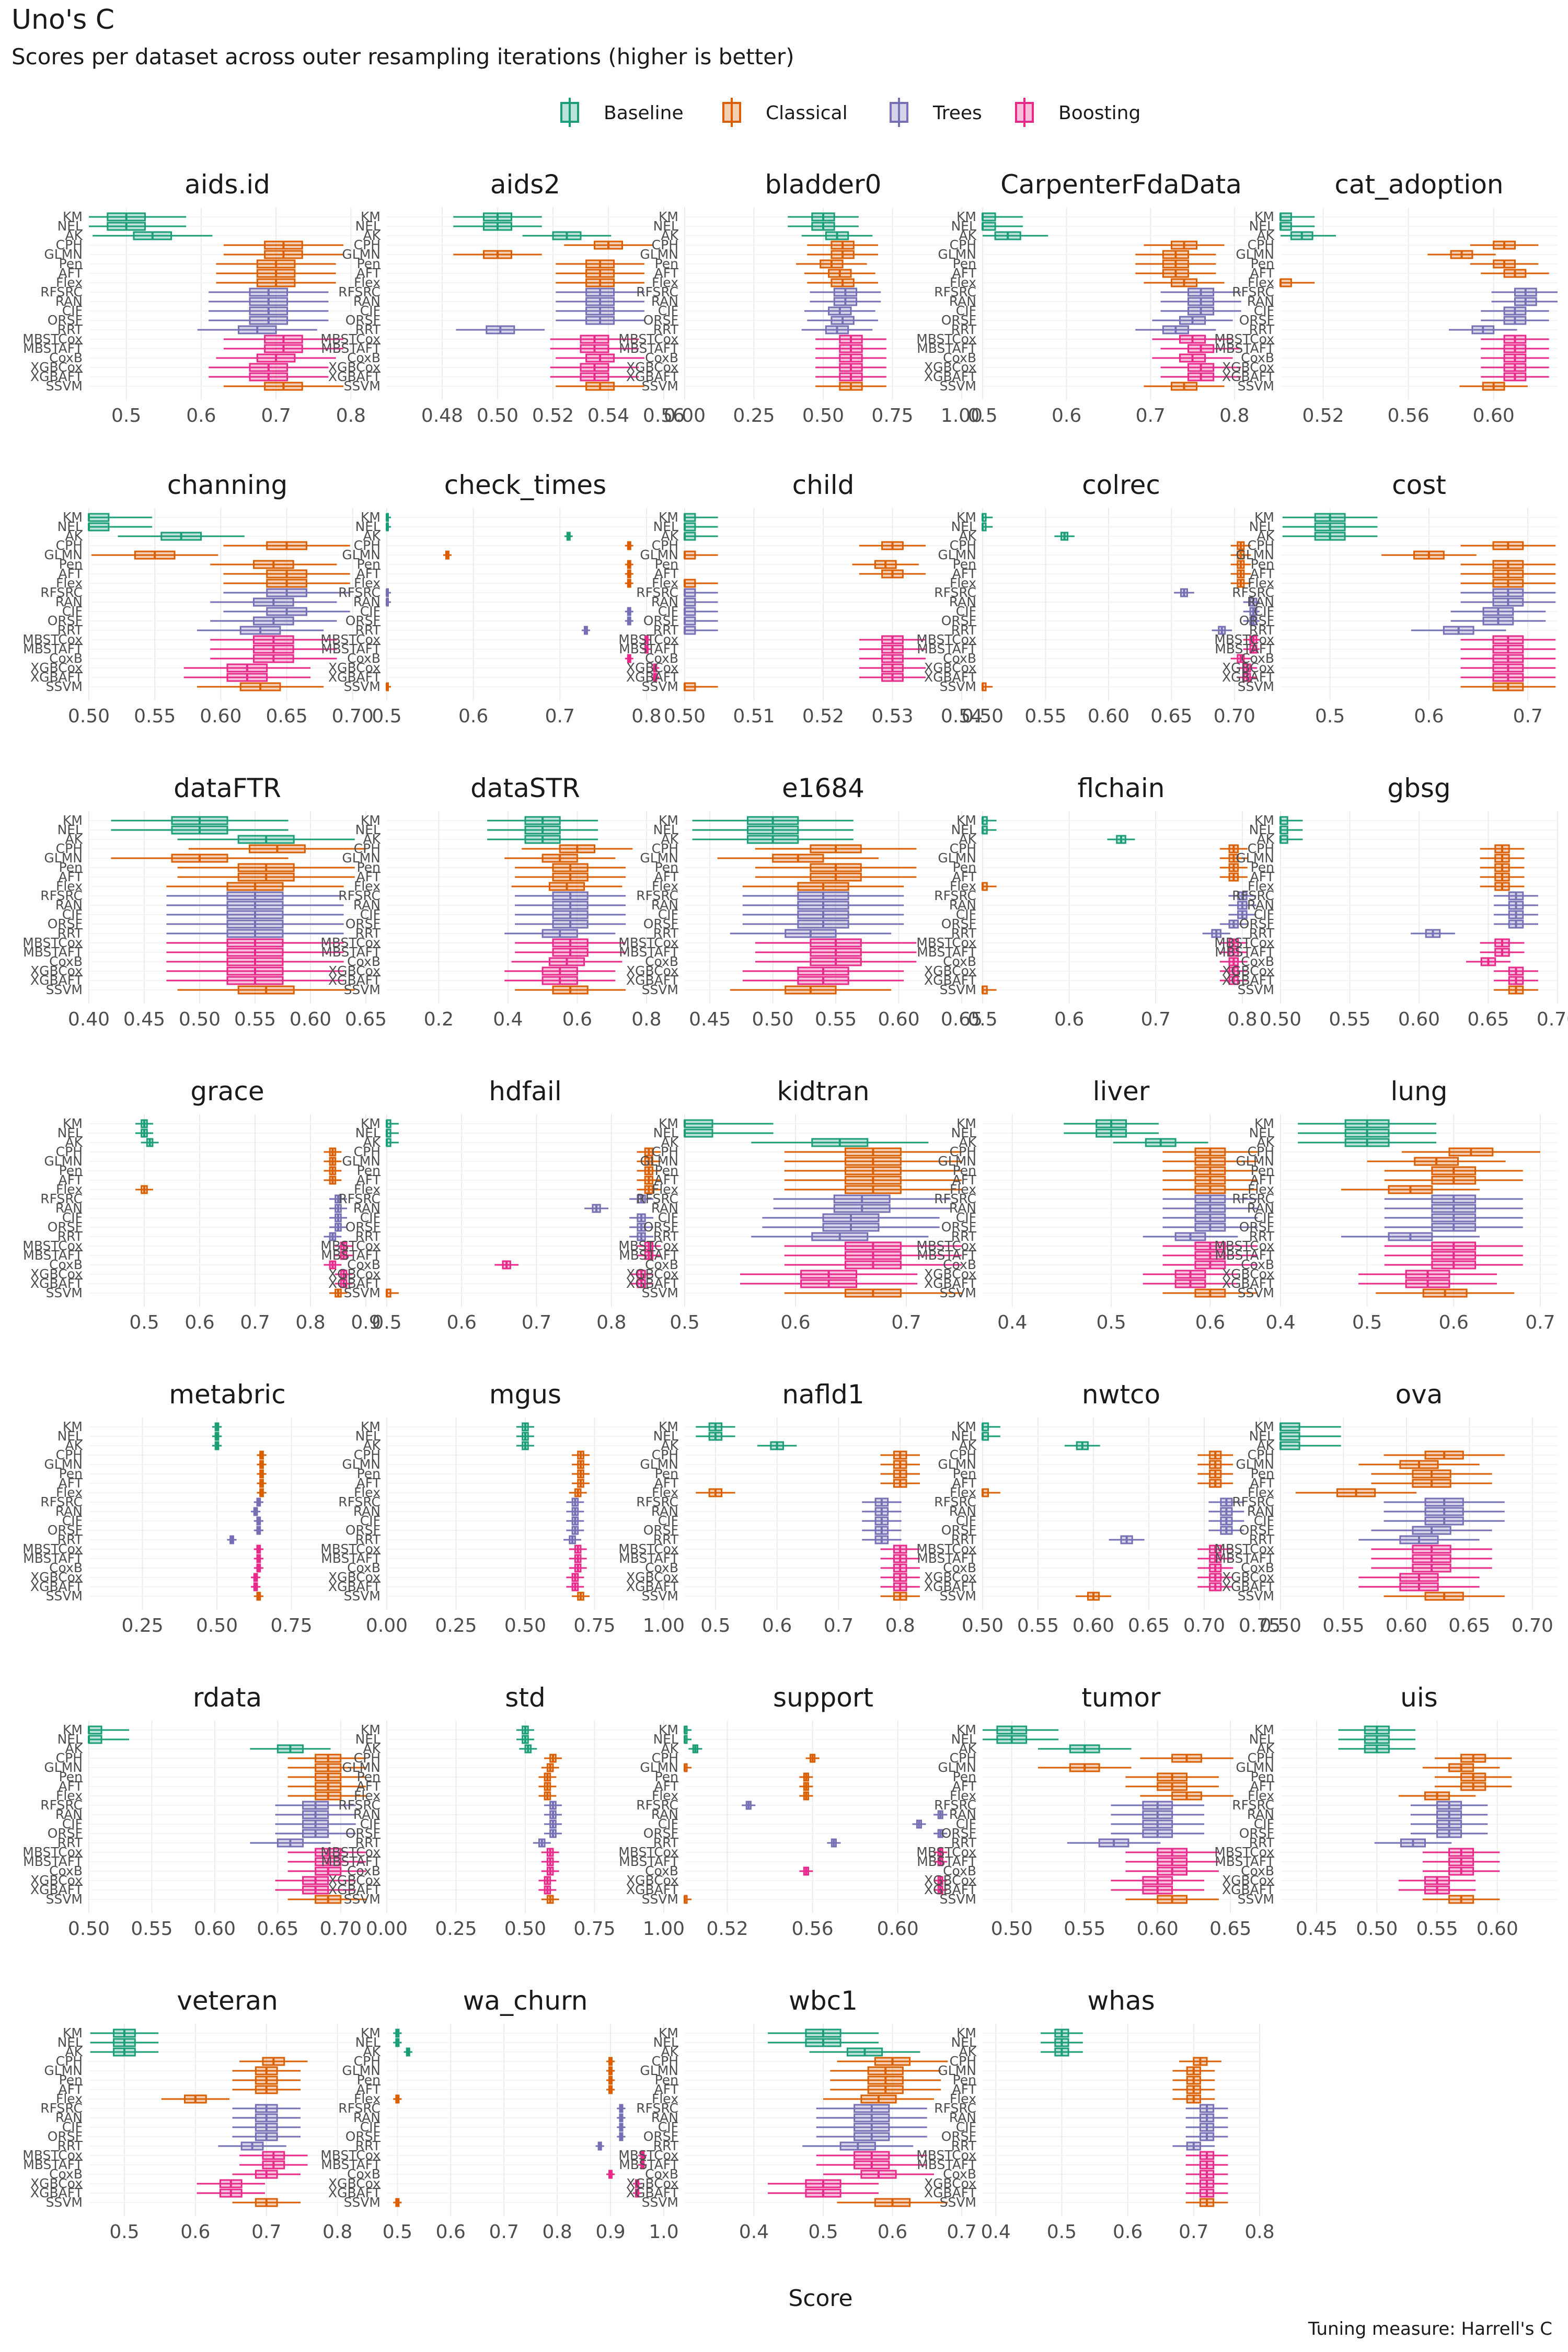 The width and height of the screenshot is (1568, 2352). I want to click on box-RRT, so click(1193, 2146).